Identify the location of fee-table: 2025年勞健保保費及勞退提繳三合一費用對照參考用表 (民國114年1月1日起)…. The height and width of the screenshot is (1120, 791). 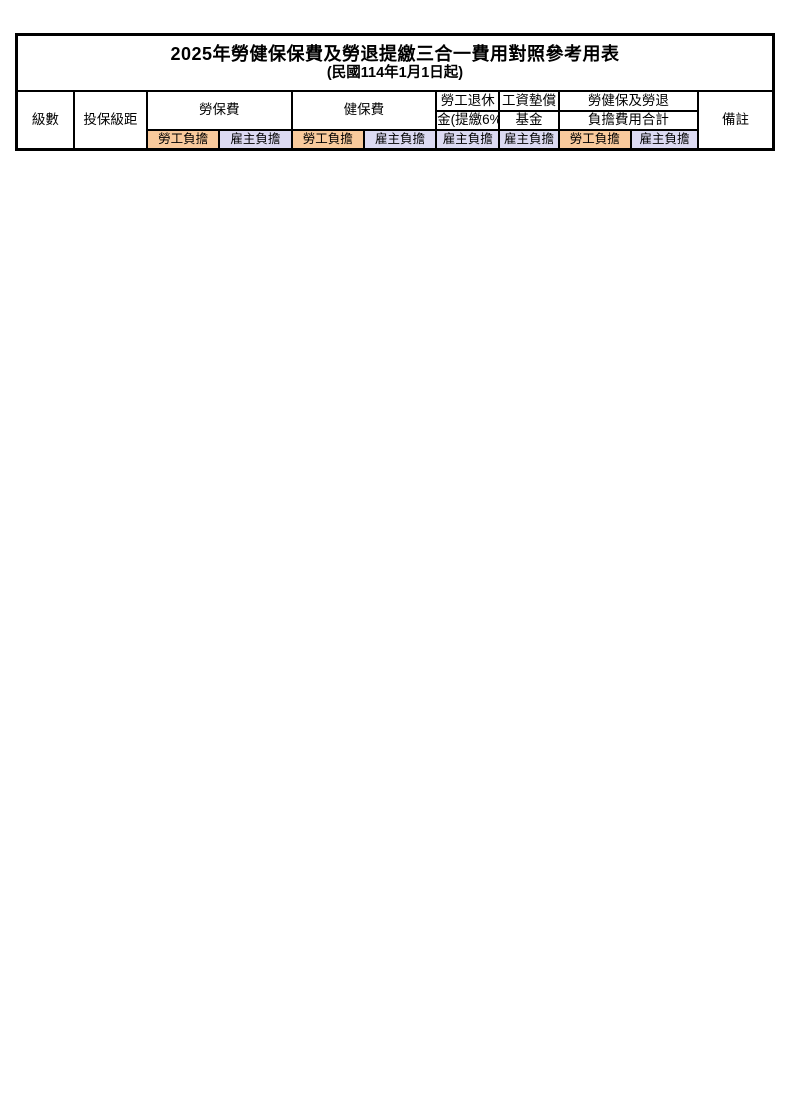
(395, 92).